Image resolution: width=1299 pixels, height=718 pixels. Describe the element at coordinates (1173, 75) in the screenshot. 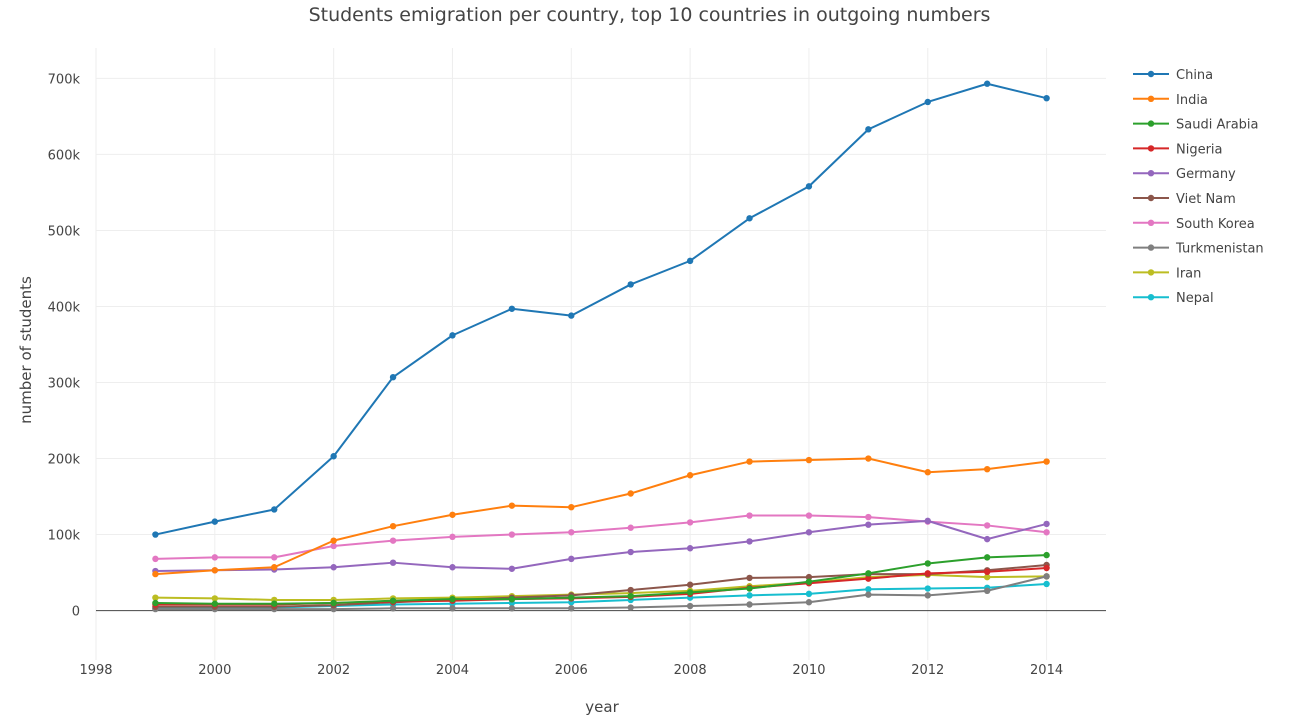

I see `legend-item: China` at that location.